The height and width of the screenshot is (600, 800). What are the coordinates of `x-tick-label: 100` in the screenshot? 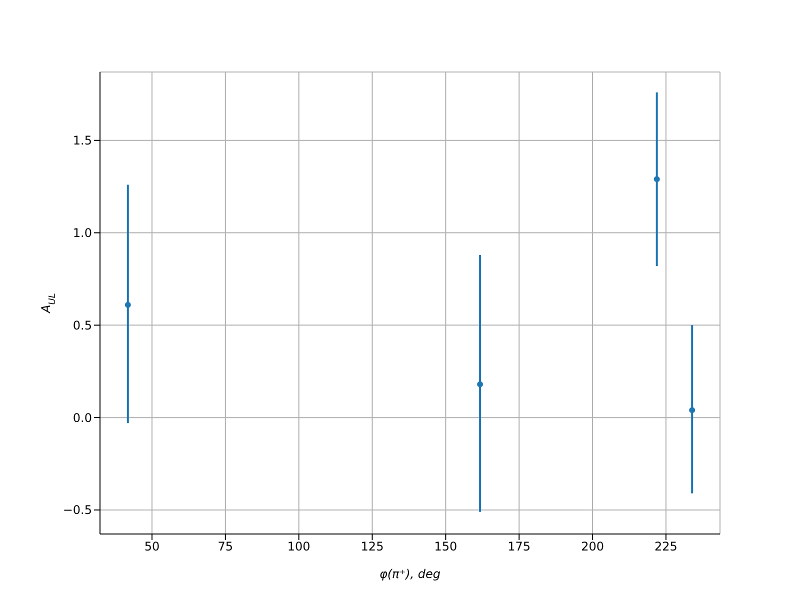 It's located at (298, 547).